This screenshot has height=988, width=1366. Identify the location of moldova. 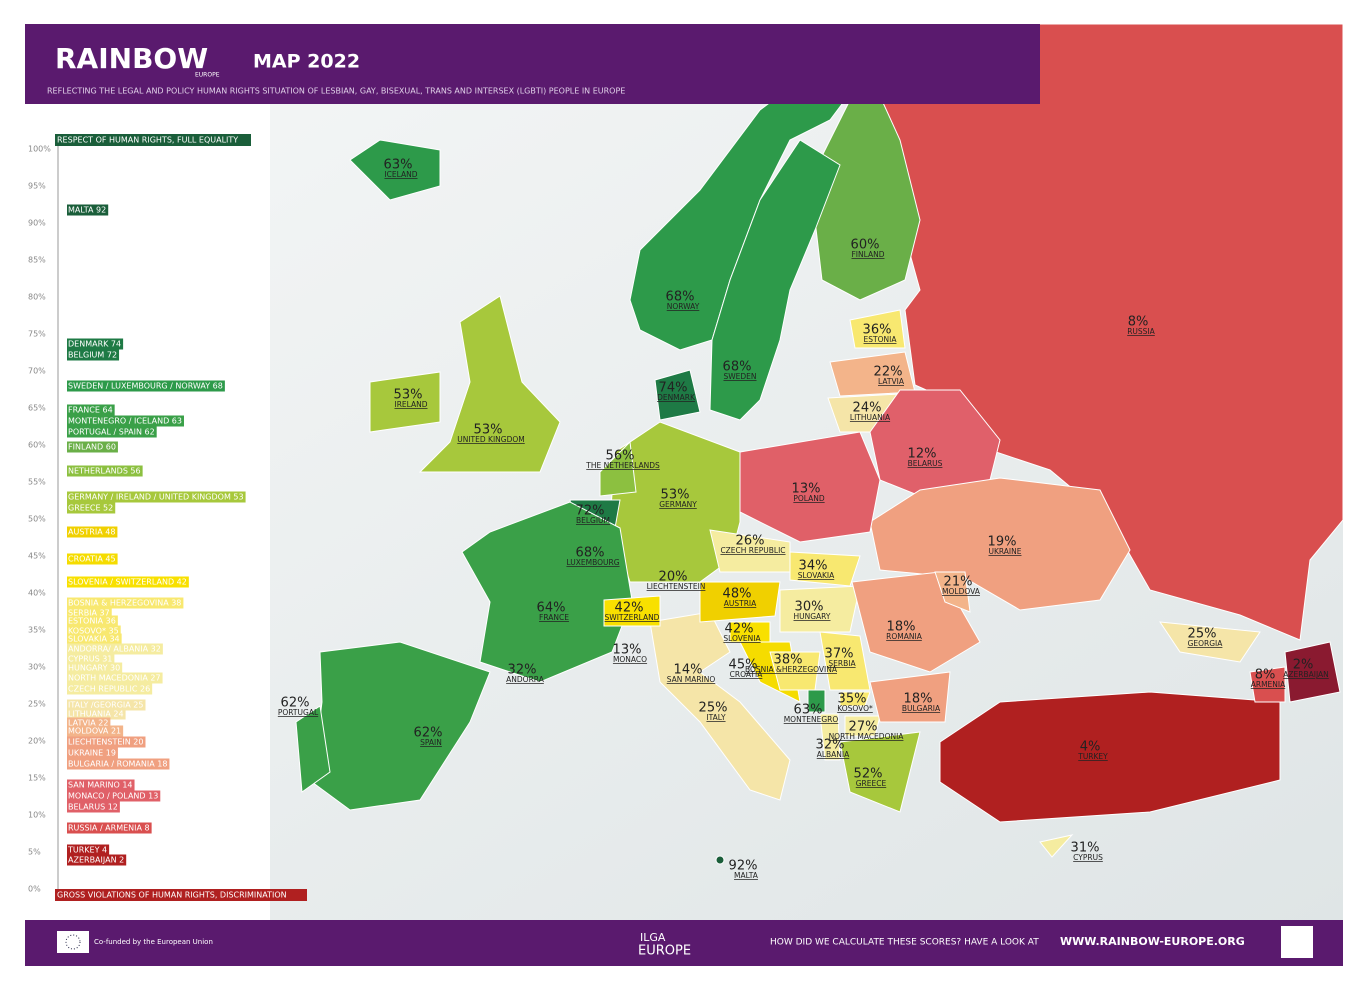
(952, 592).